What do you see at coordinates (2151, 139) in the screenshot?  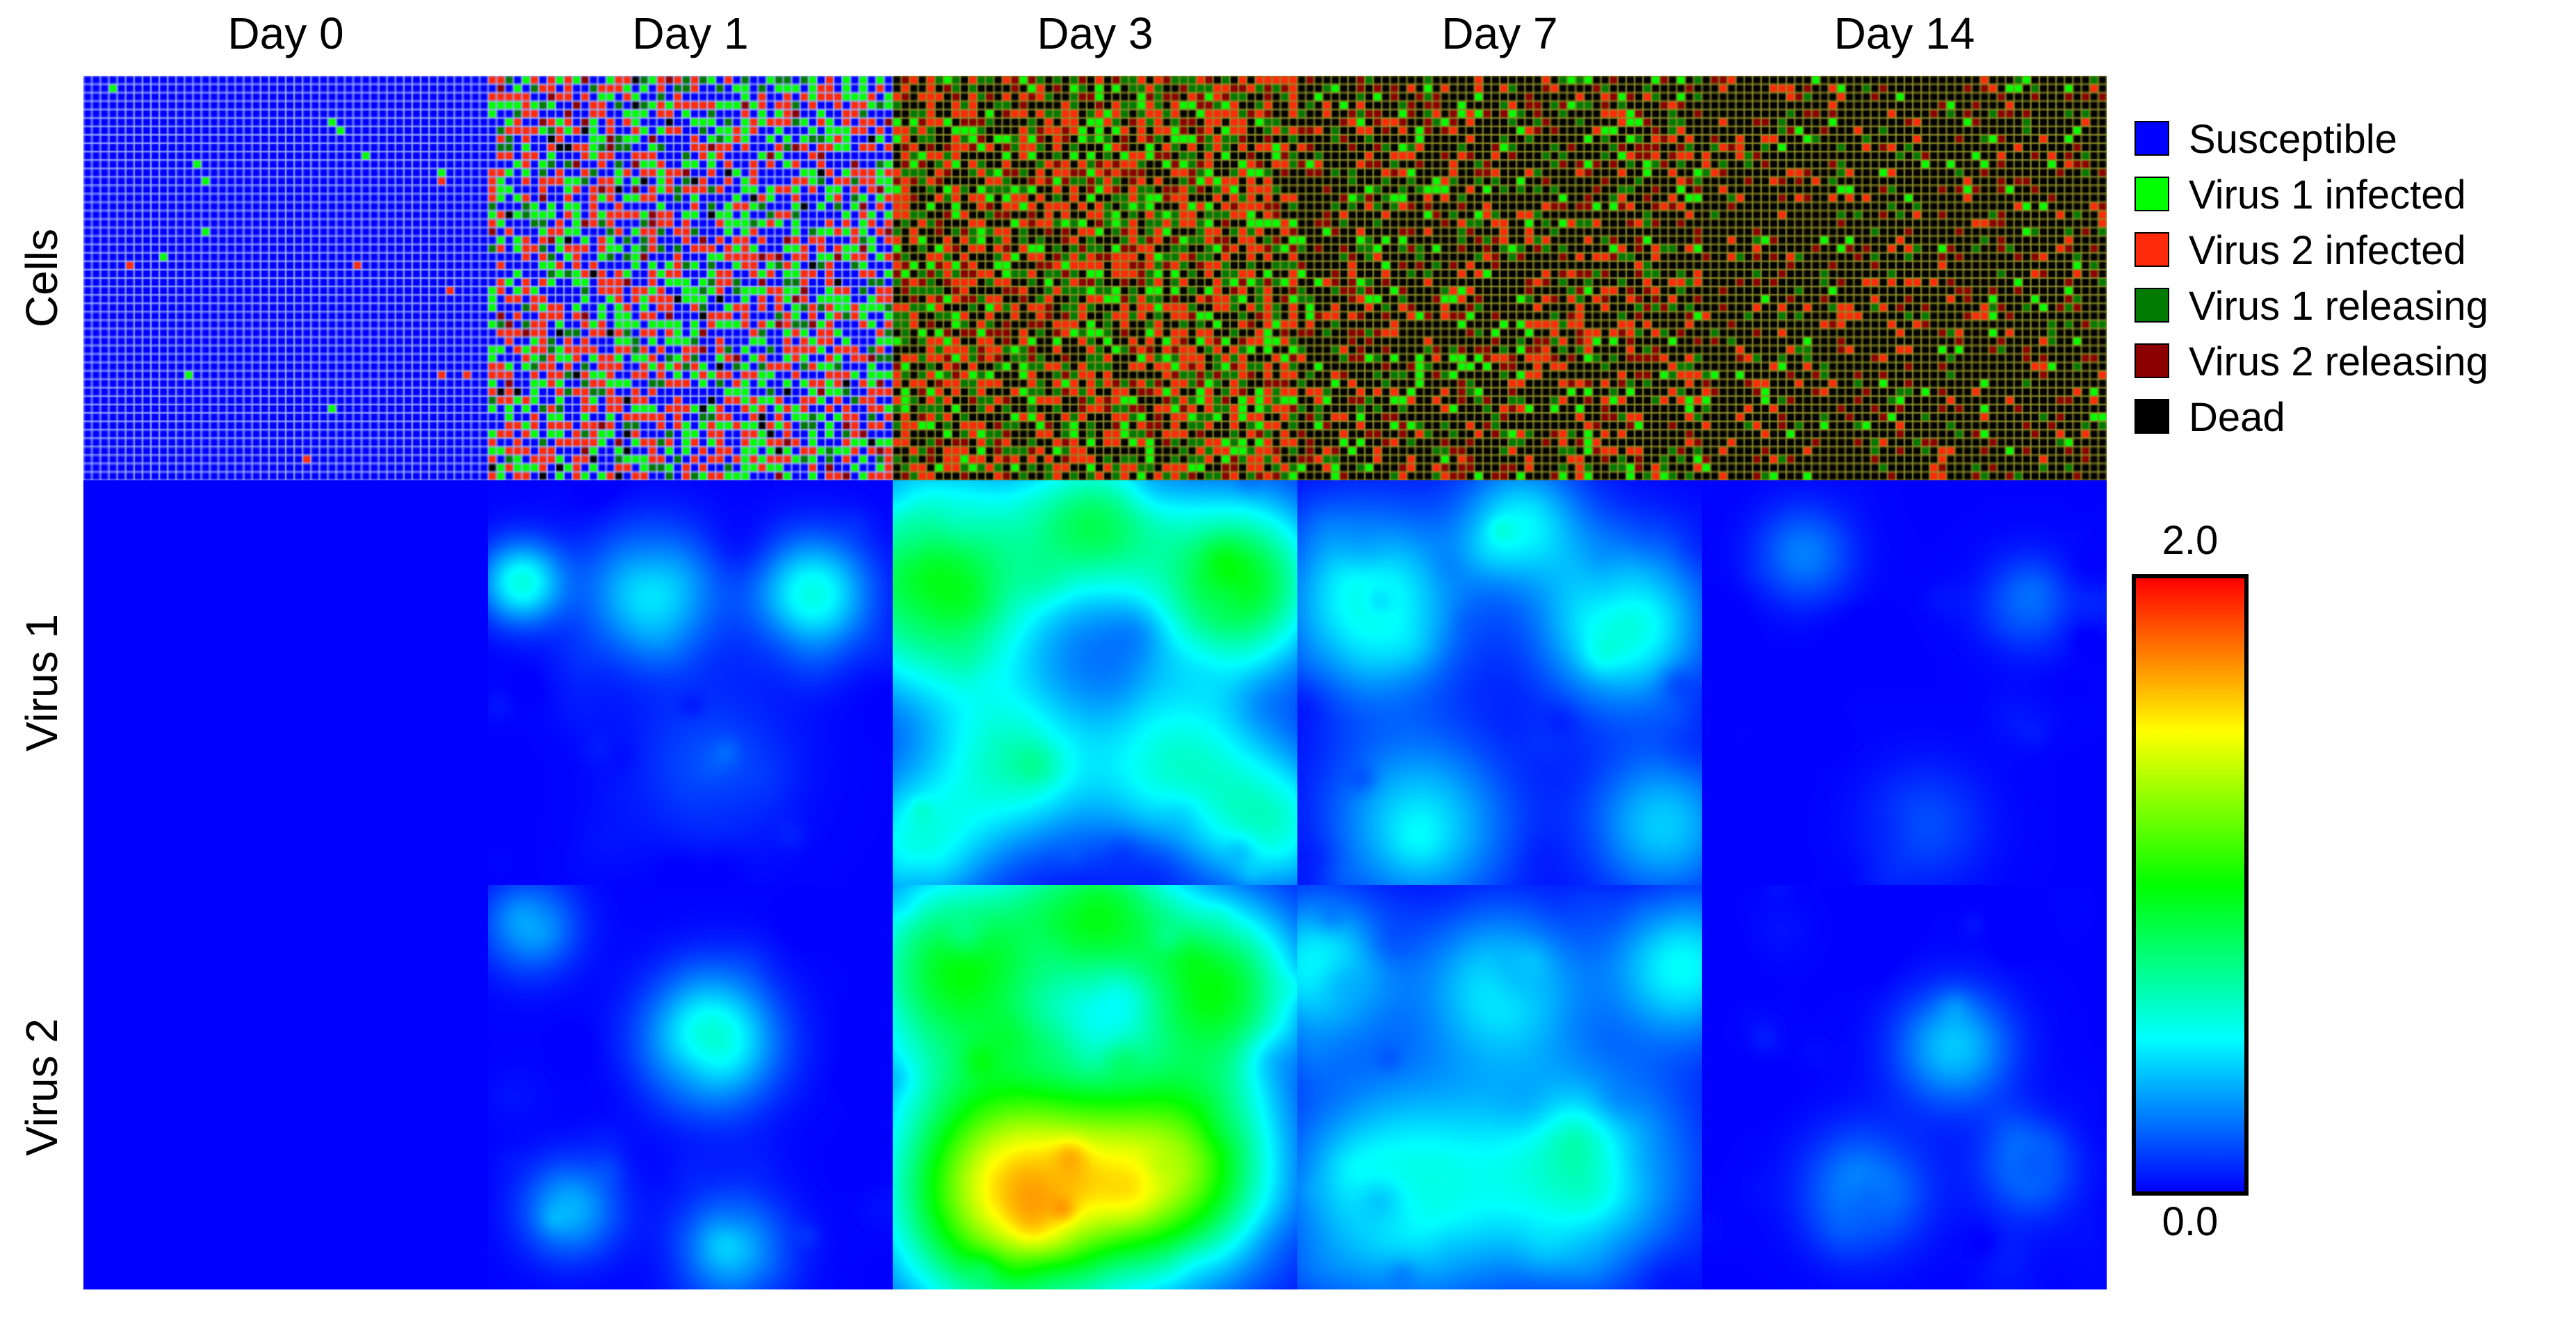 I see `legend-swatch-susceptible` at bounding box center [2151, 139].